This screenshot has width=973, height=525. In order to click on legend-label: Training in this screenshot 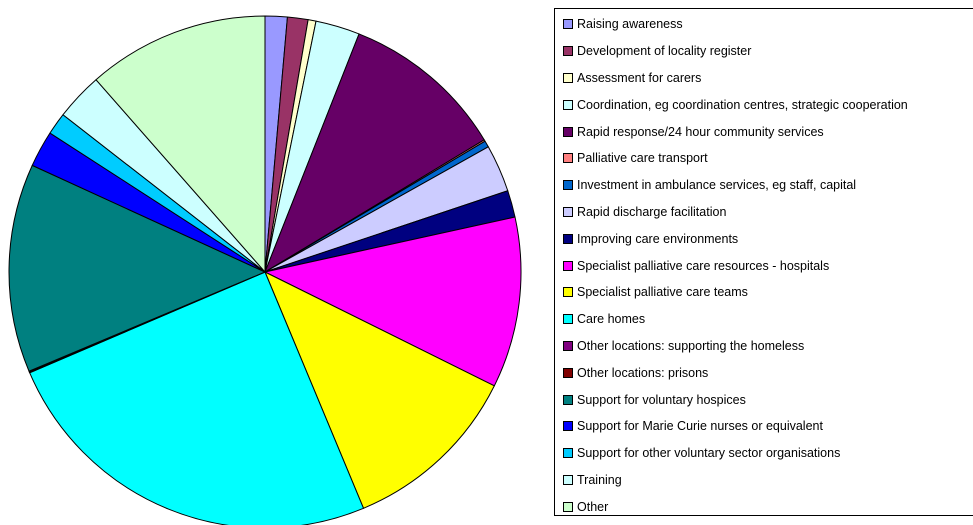, I will do `click(599, 479)`.